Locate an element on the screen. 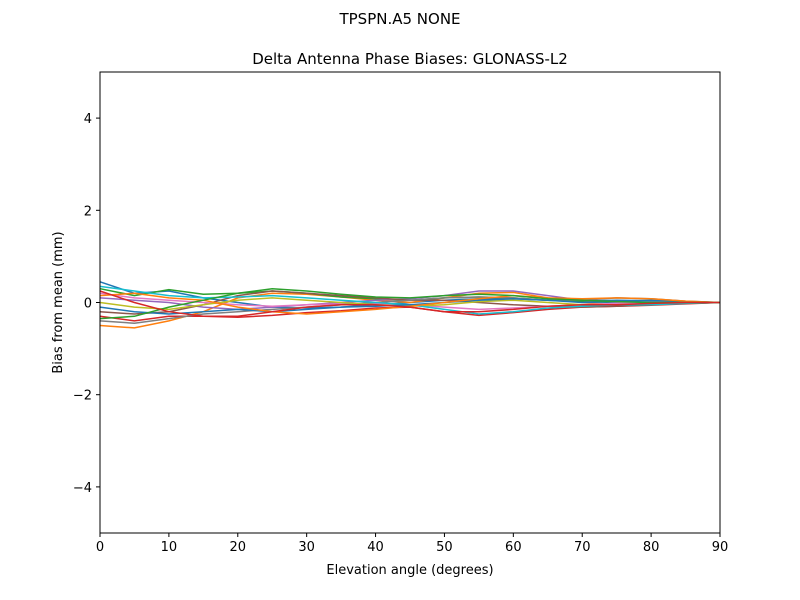 The image size is (800, 600). x-tick-label: 80 is located at coordinates (651, 547).